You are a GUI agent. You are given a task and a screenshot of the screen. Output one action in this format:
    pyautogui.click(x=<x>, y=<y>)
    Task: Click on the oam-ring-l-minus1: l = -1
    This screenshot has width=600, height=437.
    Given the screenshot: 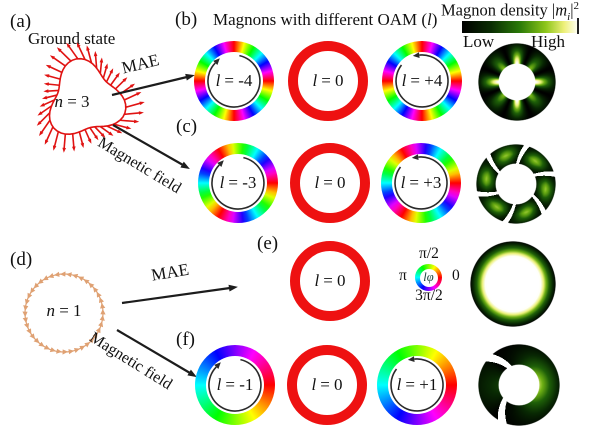 What is the action you would take?
    pyautogui.click(x=235, y=385)
    